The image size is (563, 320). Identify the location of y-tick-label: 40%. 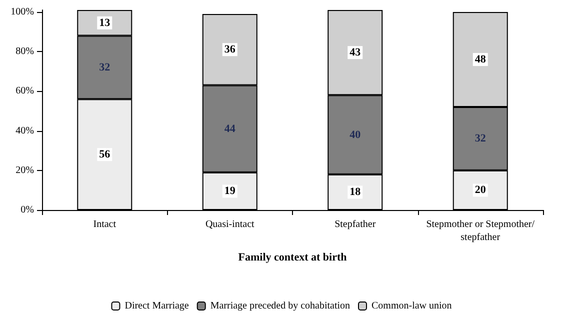
(25, 130).